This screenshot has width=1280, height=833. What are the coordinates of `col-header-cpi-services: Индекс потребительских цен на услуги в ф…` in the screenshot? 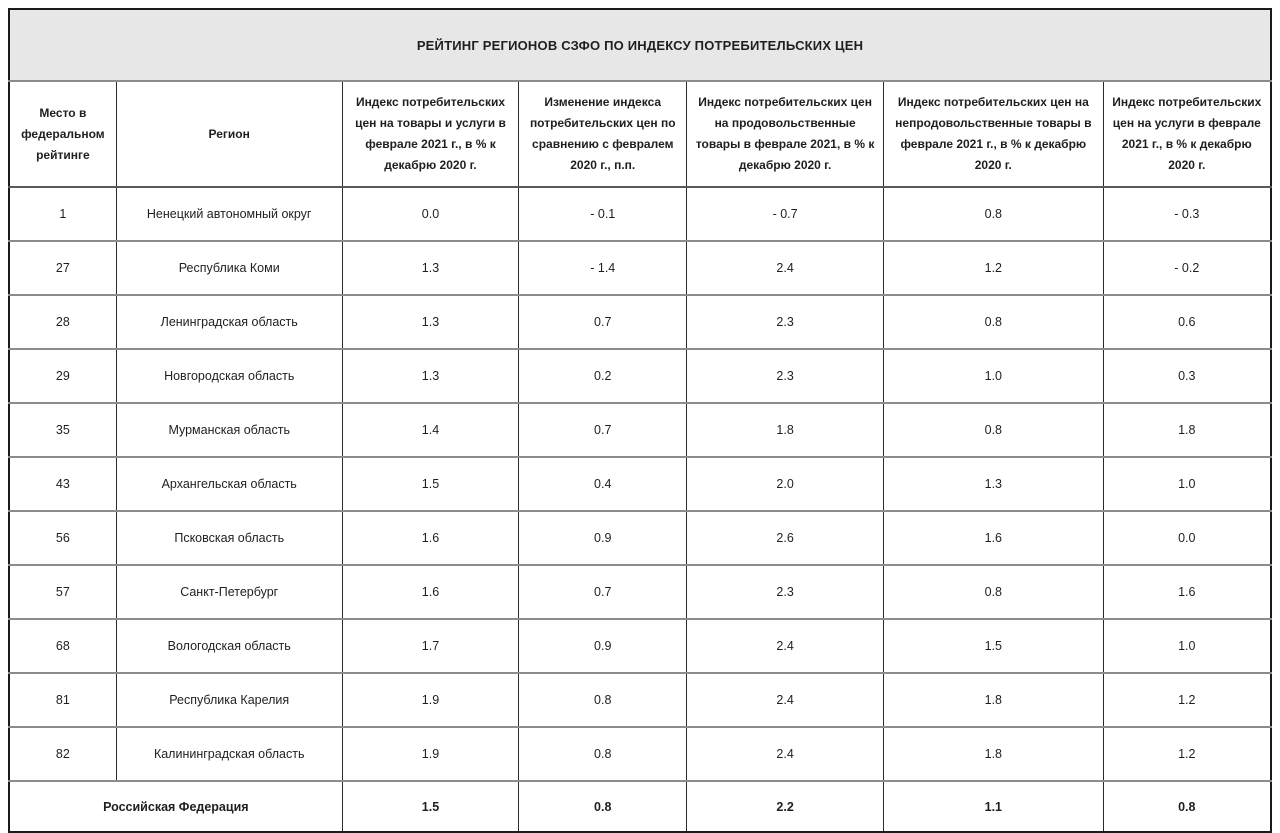 It's located at (1187, 134).